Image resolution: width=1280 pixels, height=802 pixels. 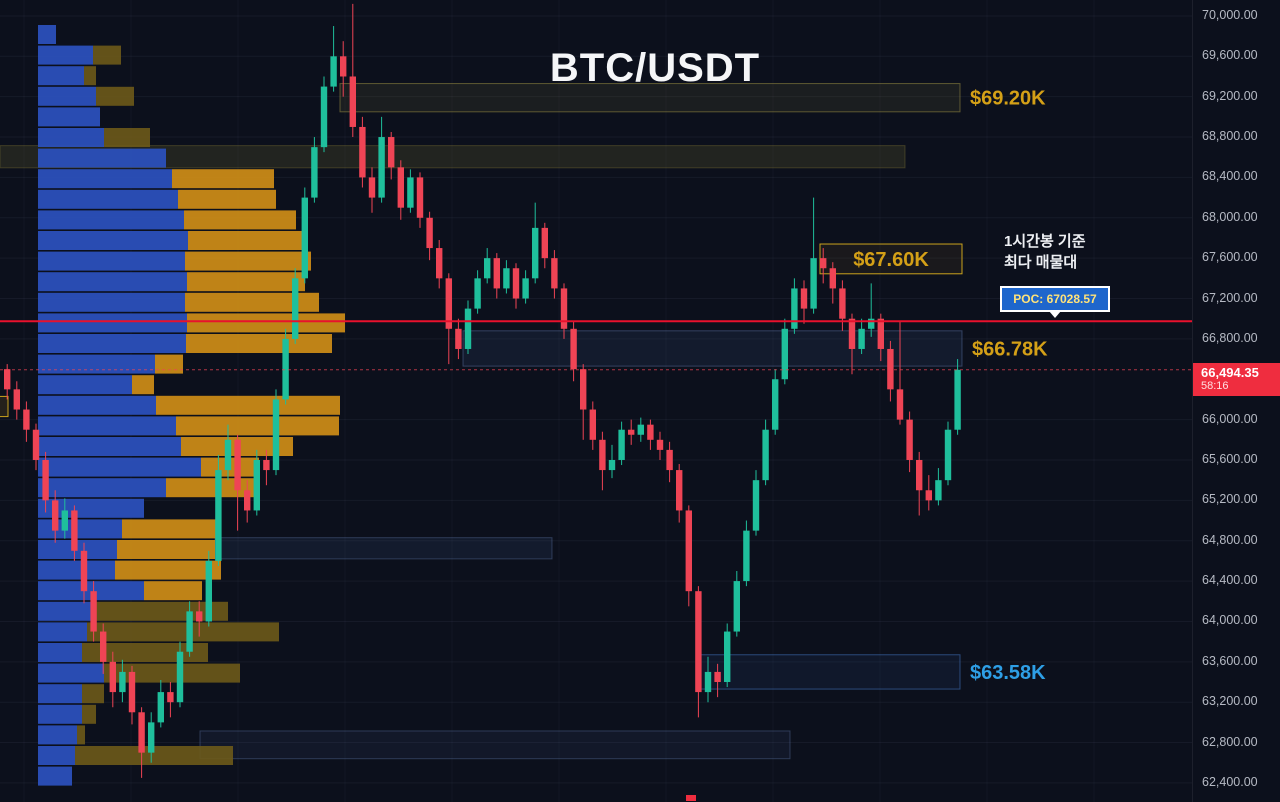 What do you see at coordinates (1230, 297) in the screenshot?
I see `axis-price-label: 67,200.00` at bounding box center [1230, 297].